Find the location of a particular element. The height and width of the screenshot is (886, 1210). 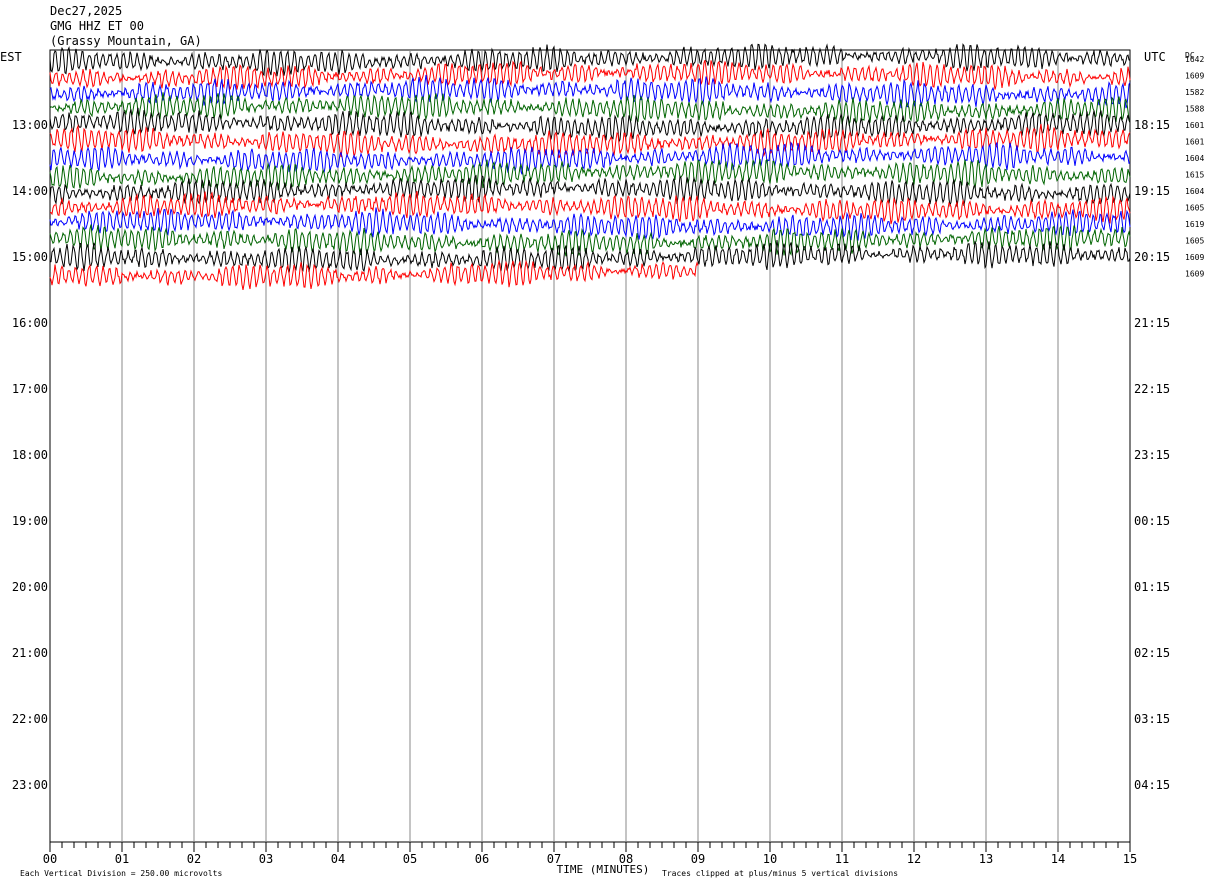

est-hour-label: 13:00 is located at coordinates (30, 125).